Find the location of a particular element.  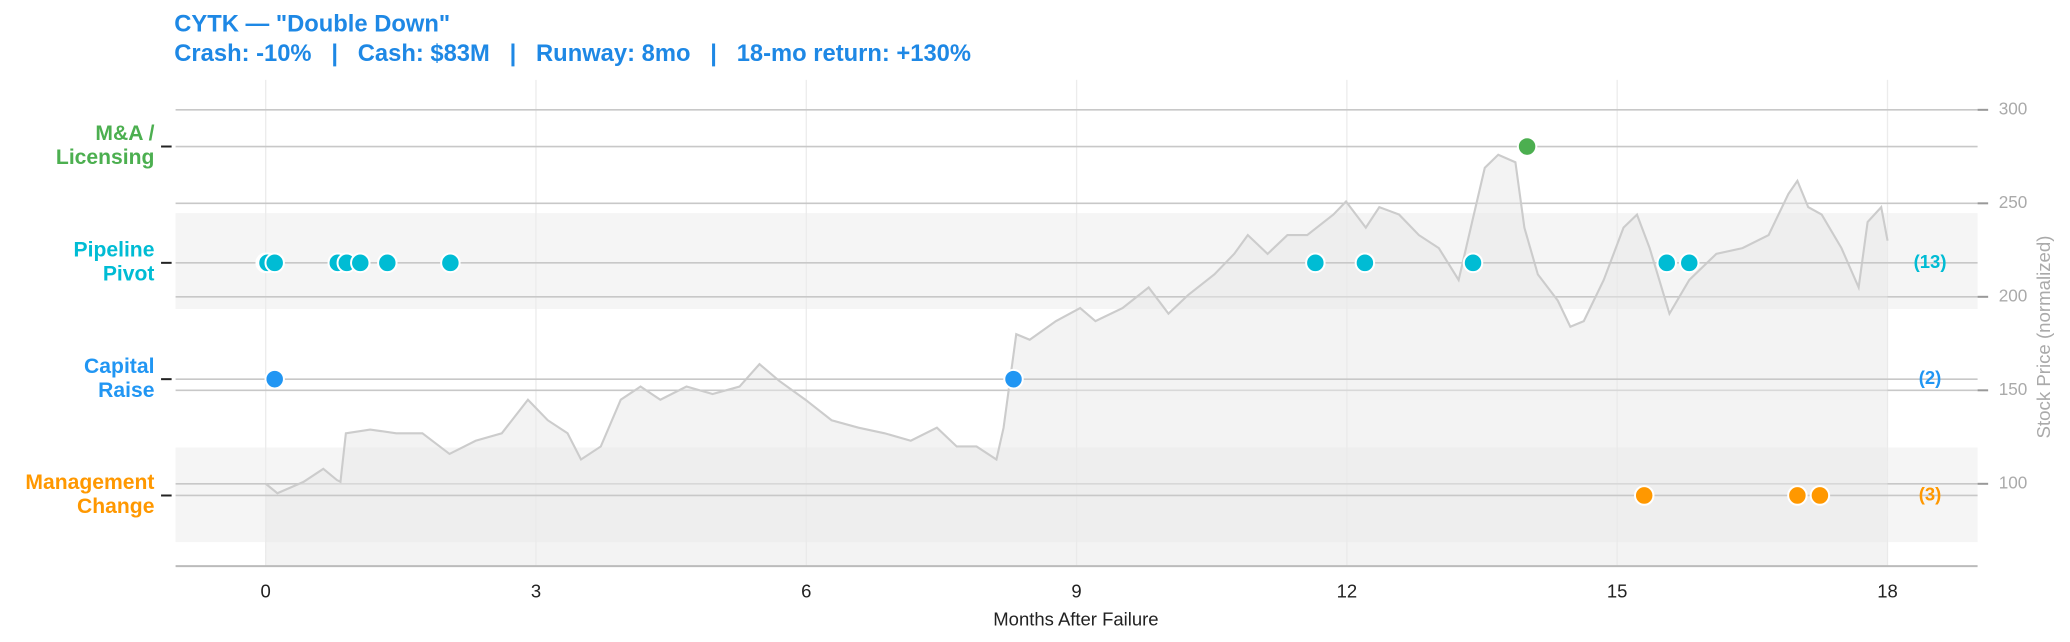

x-tick-label: 9 is located at coordinates (1076, 591).